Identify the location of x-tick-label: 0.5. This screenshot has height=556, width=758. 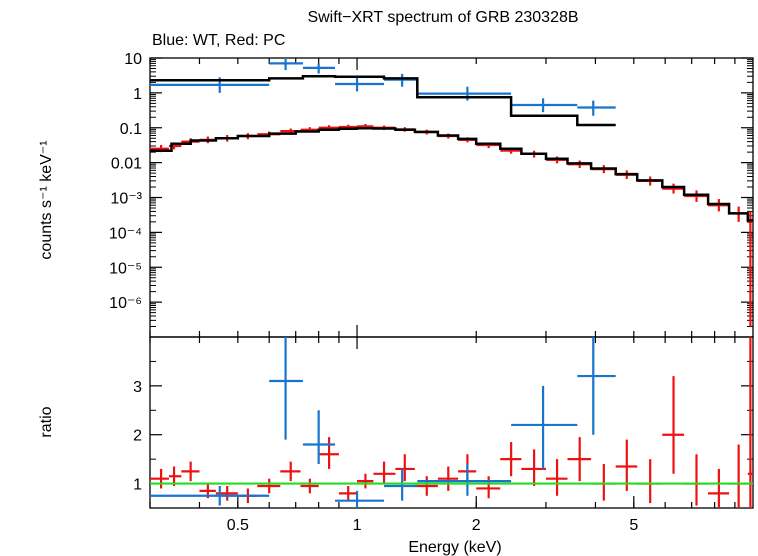
(238, 525).